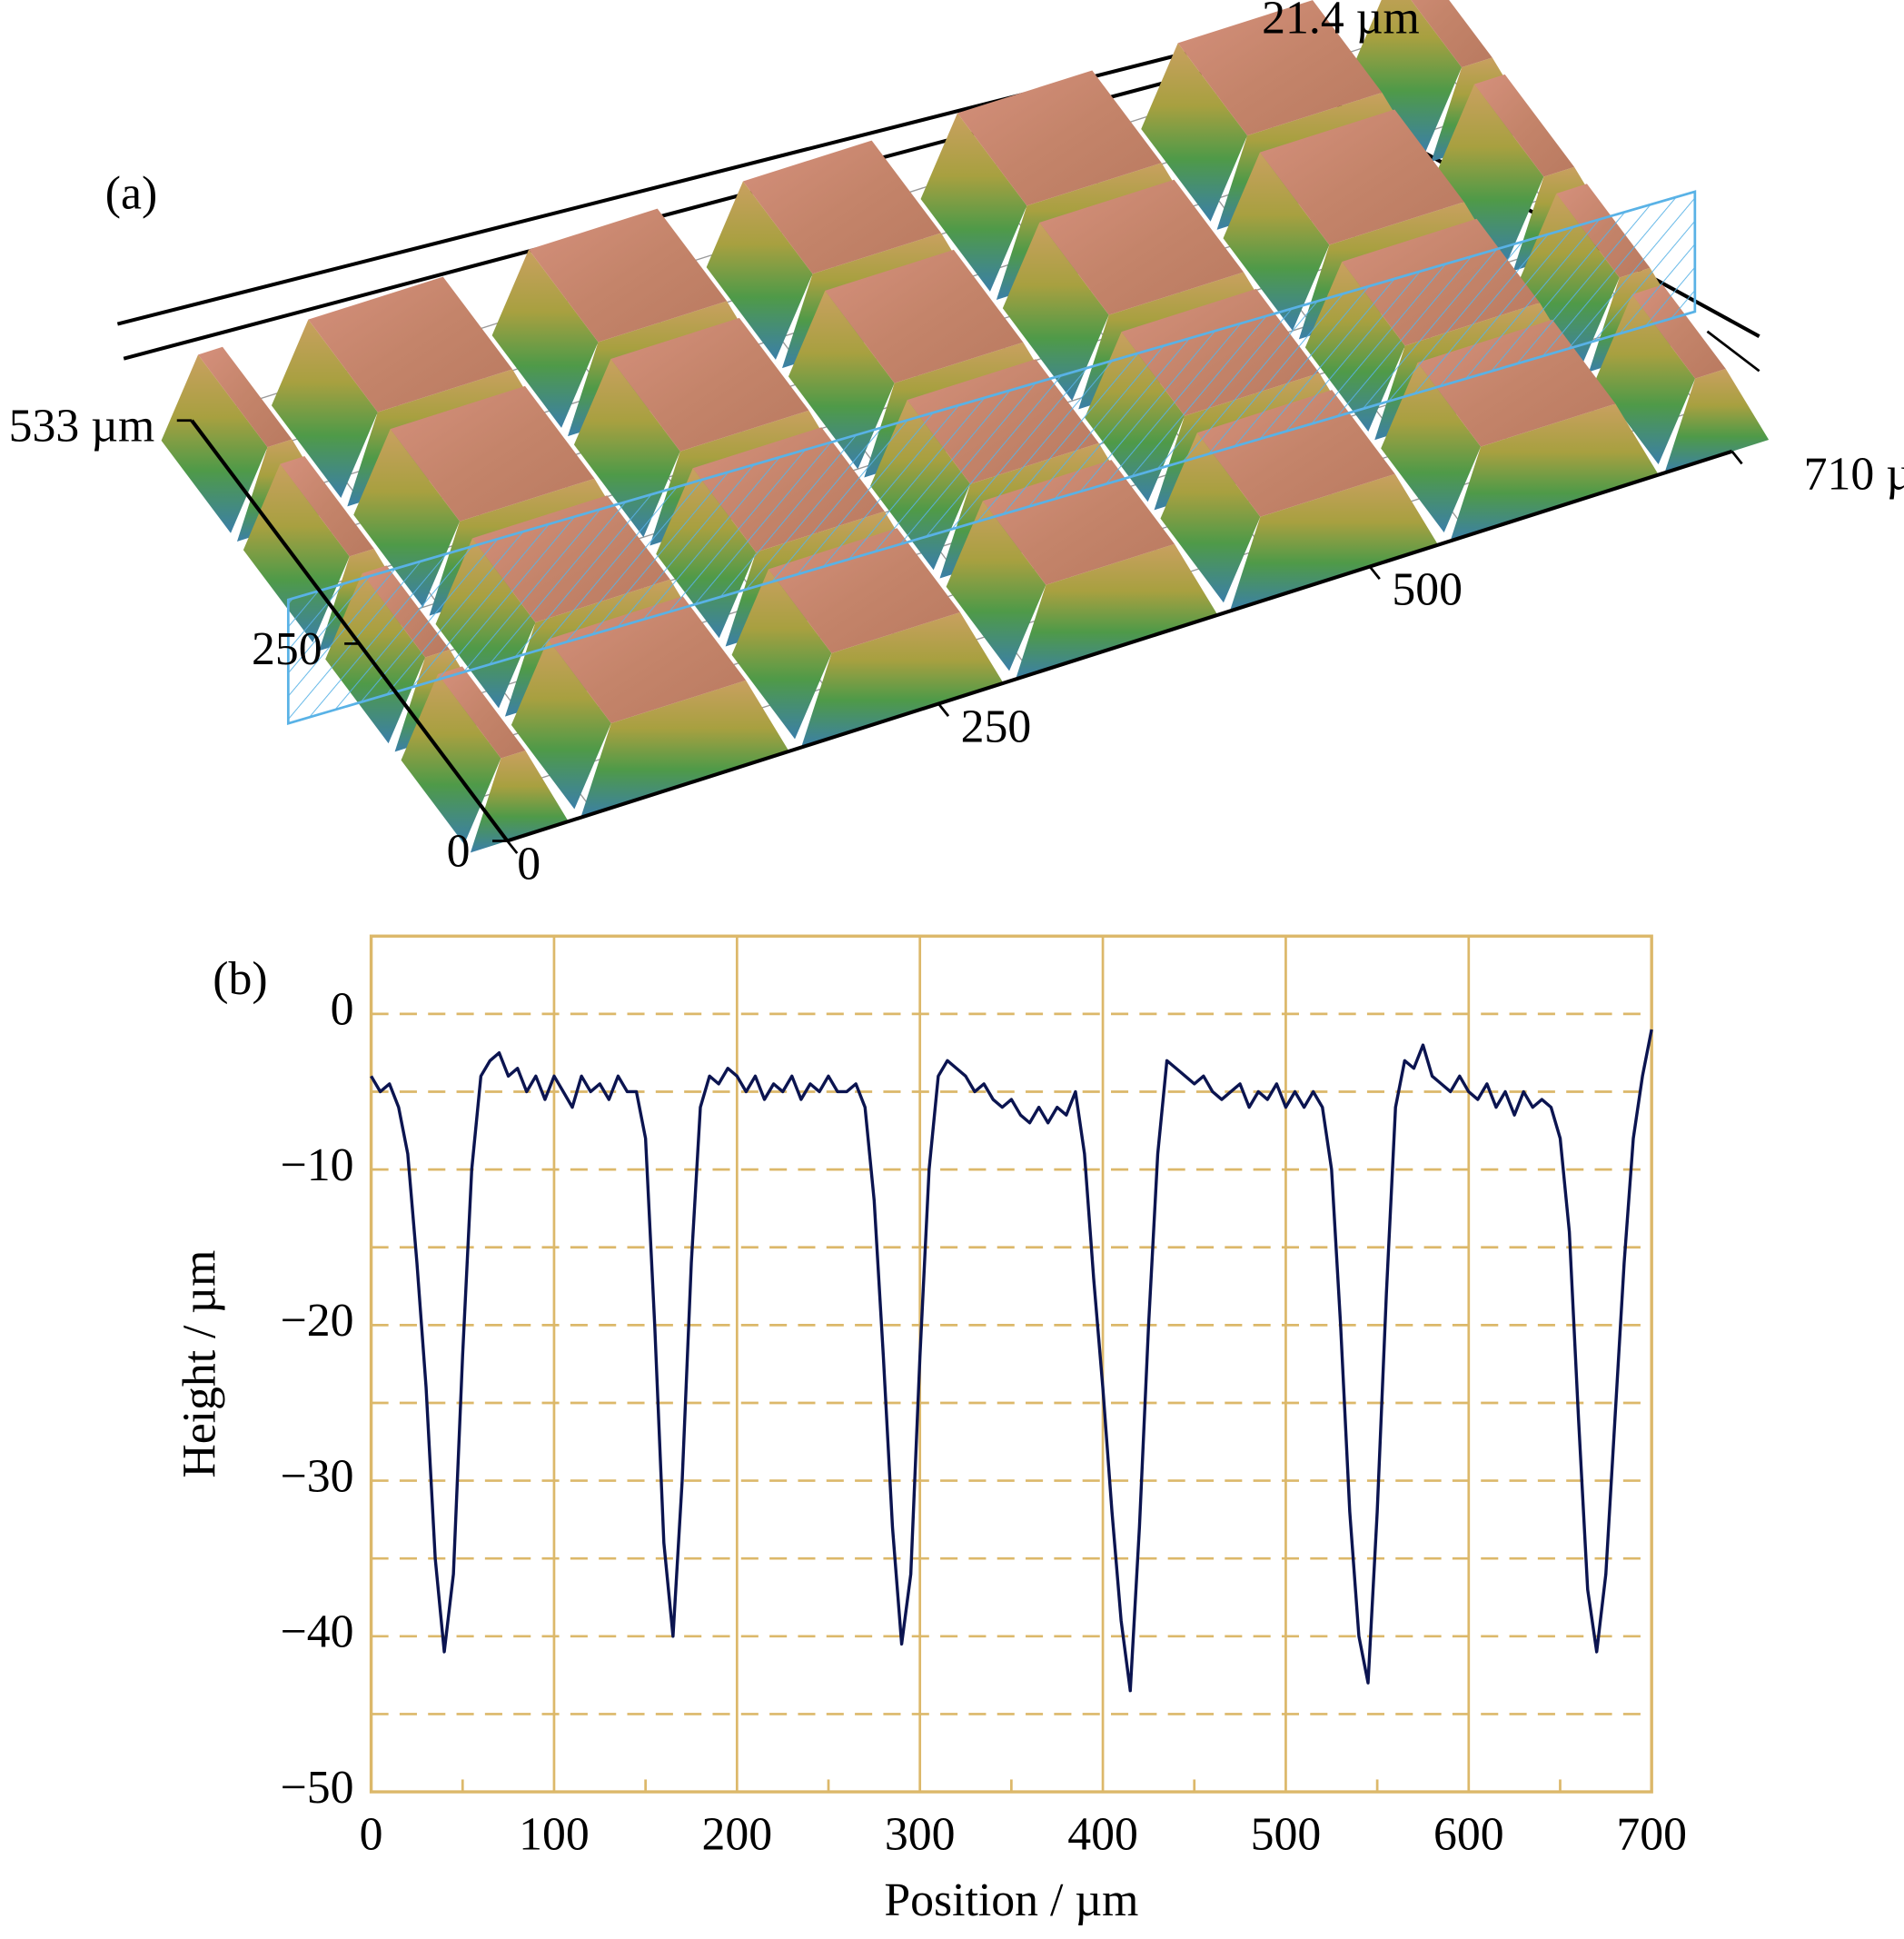  I want to click on y-axis-title: Height / µm, so click(200, 1364).